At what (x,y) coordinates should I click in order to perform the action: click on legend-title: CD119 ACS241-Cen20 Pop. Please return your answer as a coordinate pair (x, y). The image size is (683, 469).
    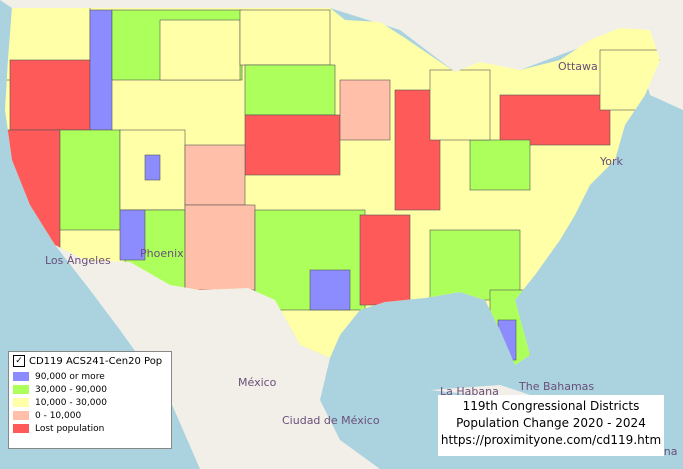
    Looking at the image, I should click on (96, 361).